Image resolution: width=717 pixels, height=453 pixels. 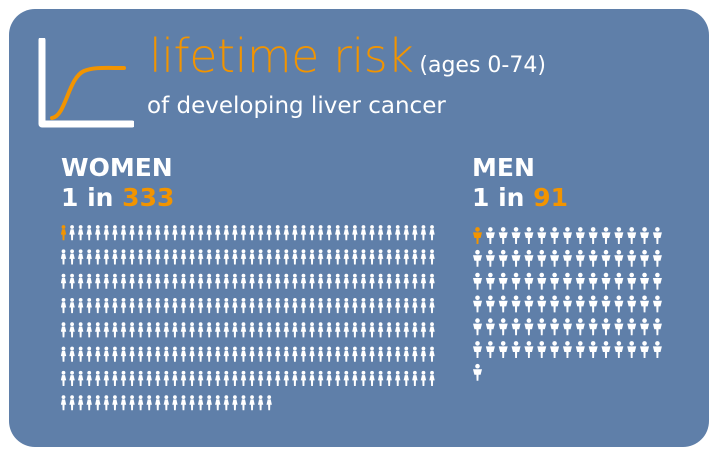 I want to click on risk-curve-icon, so click(x=86, y=83).